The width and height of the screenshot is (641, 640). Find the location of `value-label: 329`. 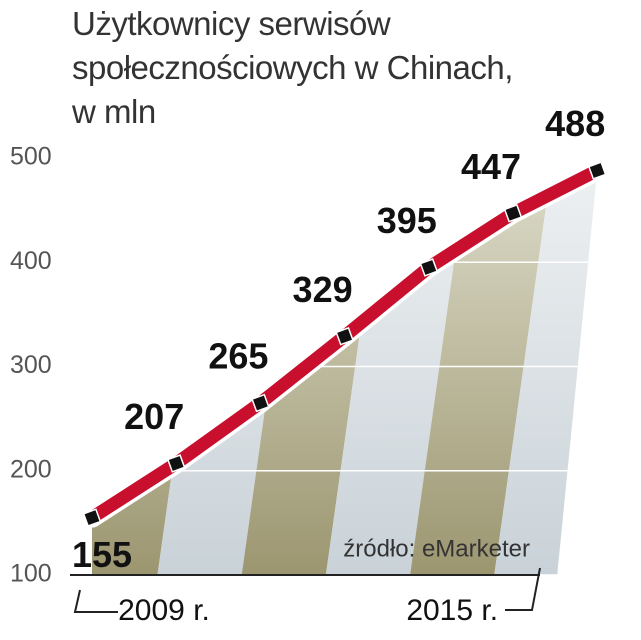

value-label: 329 is located at coordinates (323, 289).